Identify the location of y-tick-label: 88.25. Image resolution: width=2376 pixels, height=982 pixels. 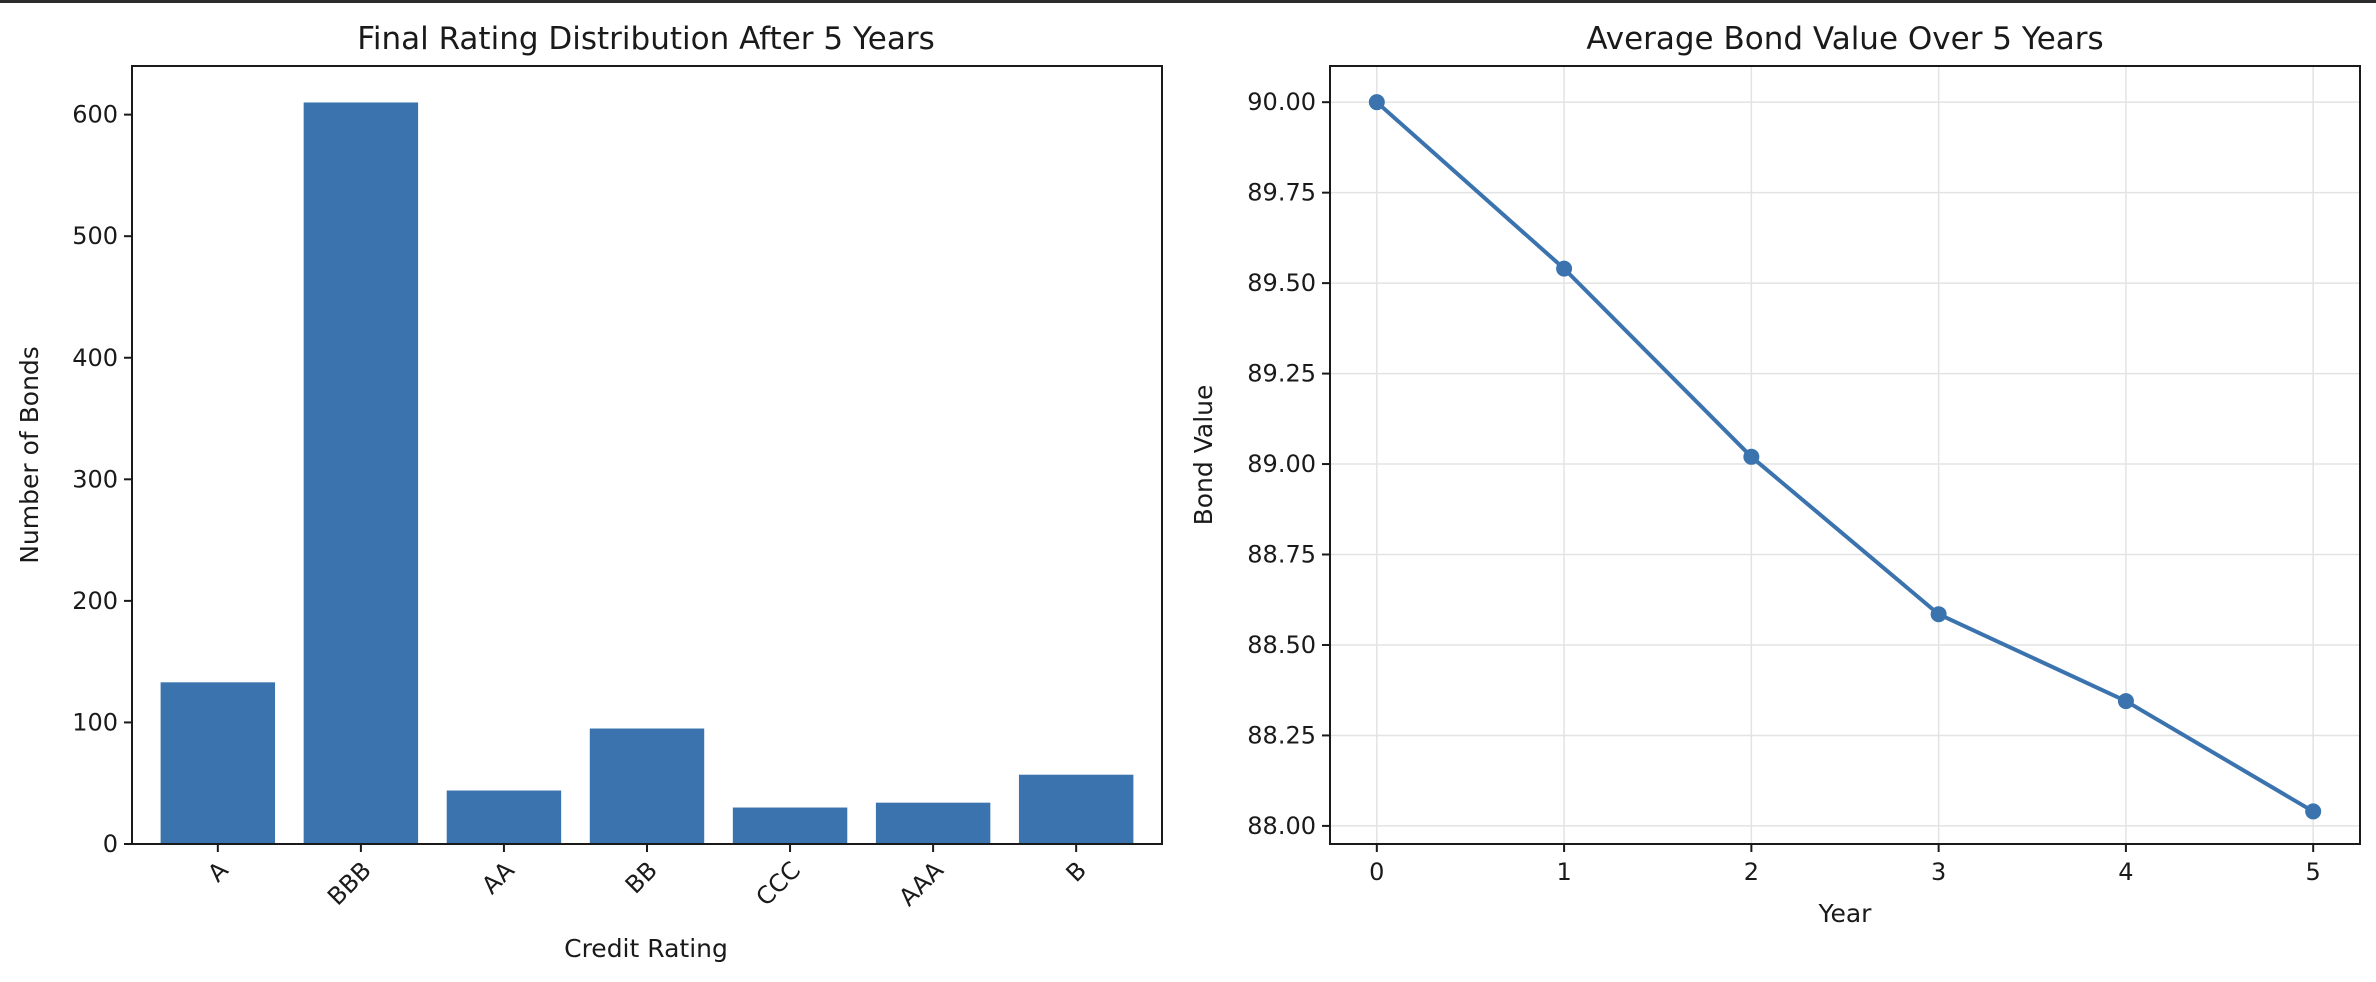
(1281, 735).